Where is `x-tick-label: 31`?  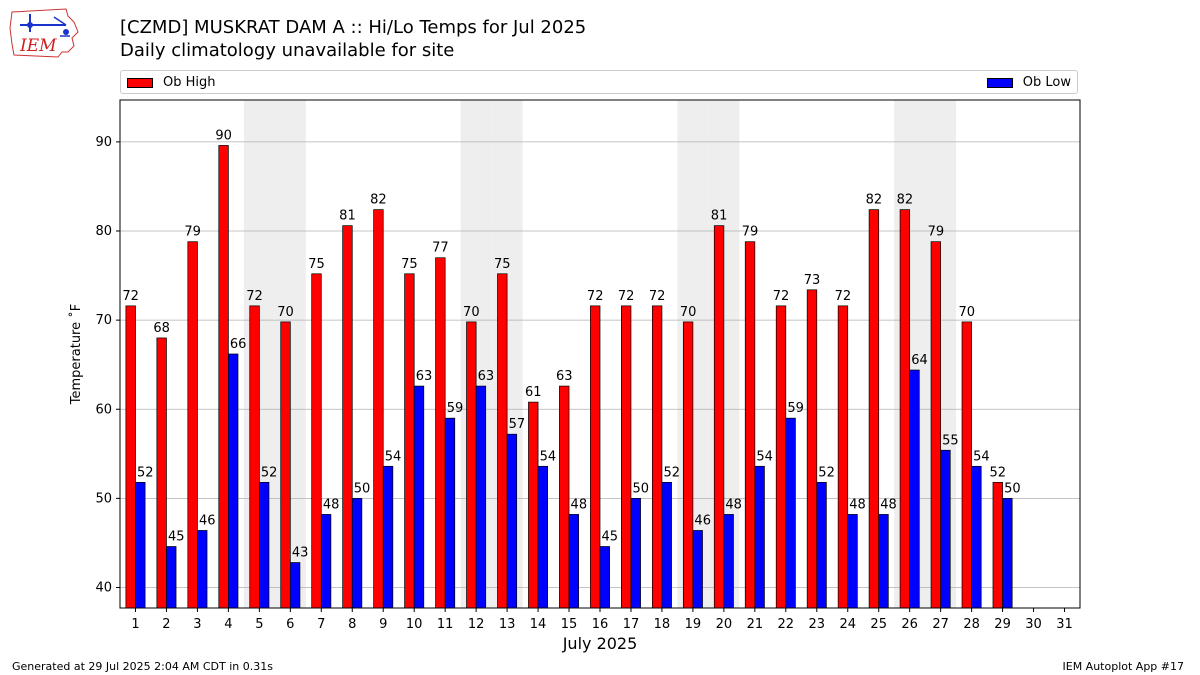 x-tick-label: 31 is located at coordinates (1064, 624).